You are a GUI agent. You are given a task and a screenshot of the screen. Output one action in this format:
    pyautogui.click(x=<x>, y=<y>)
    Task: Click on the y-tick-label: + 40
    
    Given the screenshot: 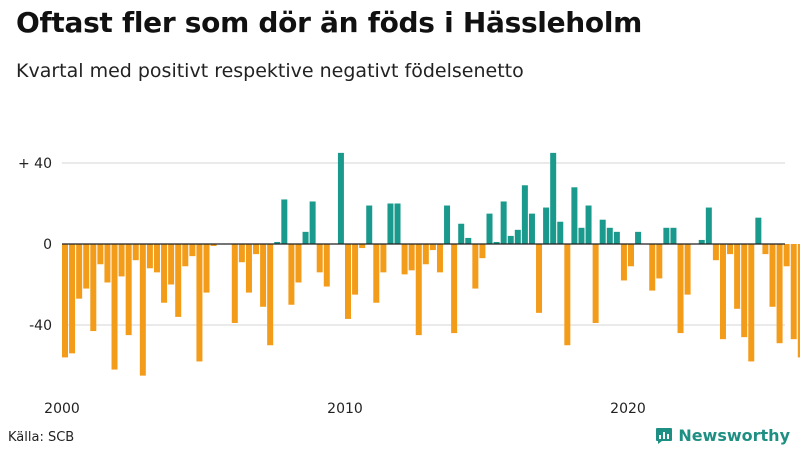 What is the action you would take?
    pyautogui.click(x=35, y=164)
    